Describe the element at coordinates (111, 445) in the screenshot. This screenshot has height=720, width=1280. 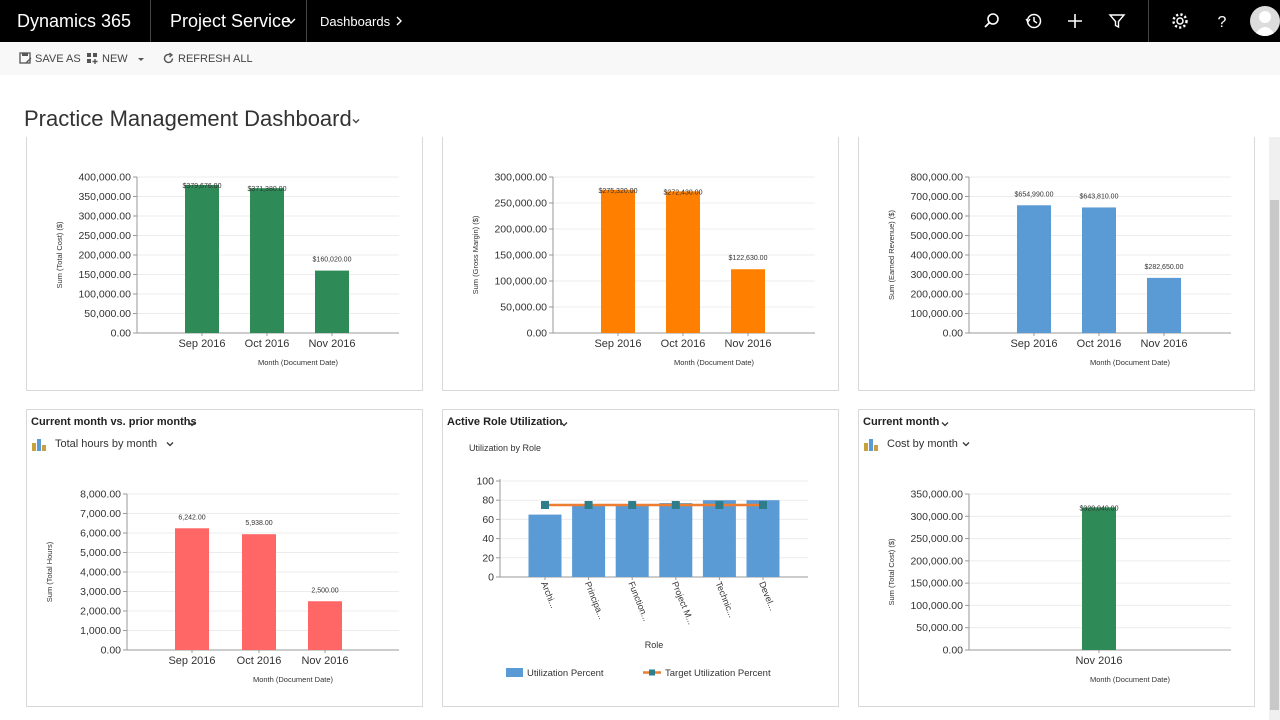
I see `view-selector: Total hours by month` at that location.